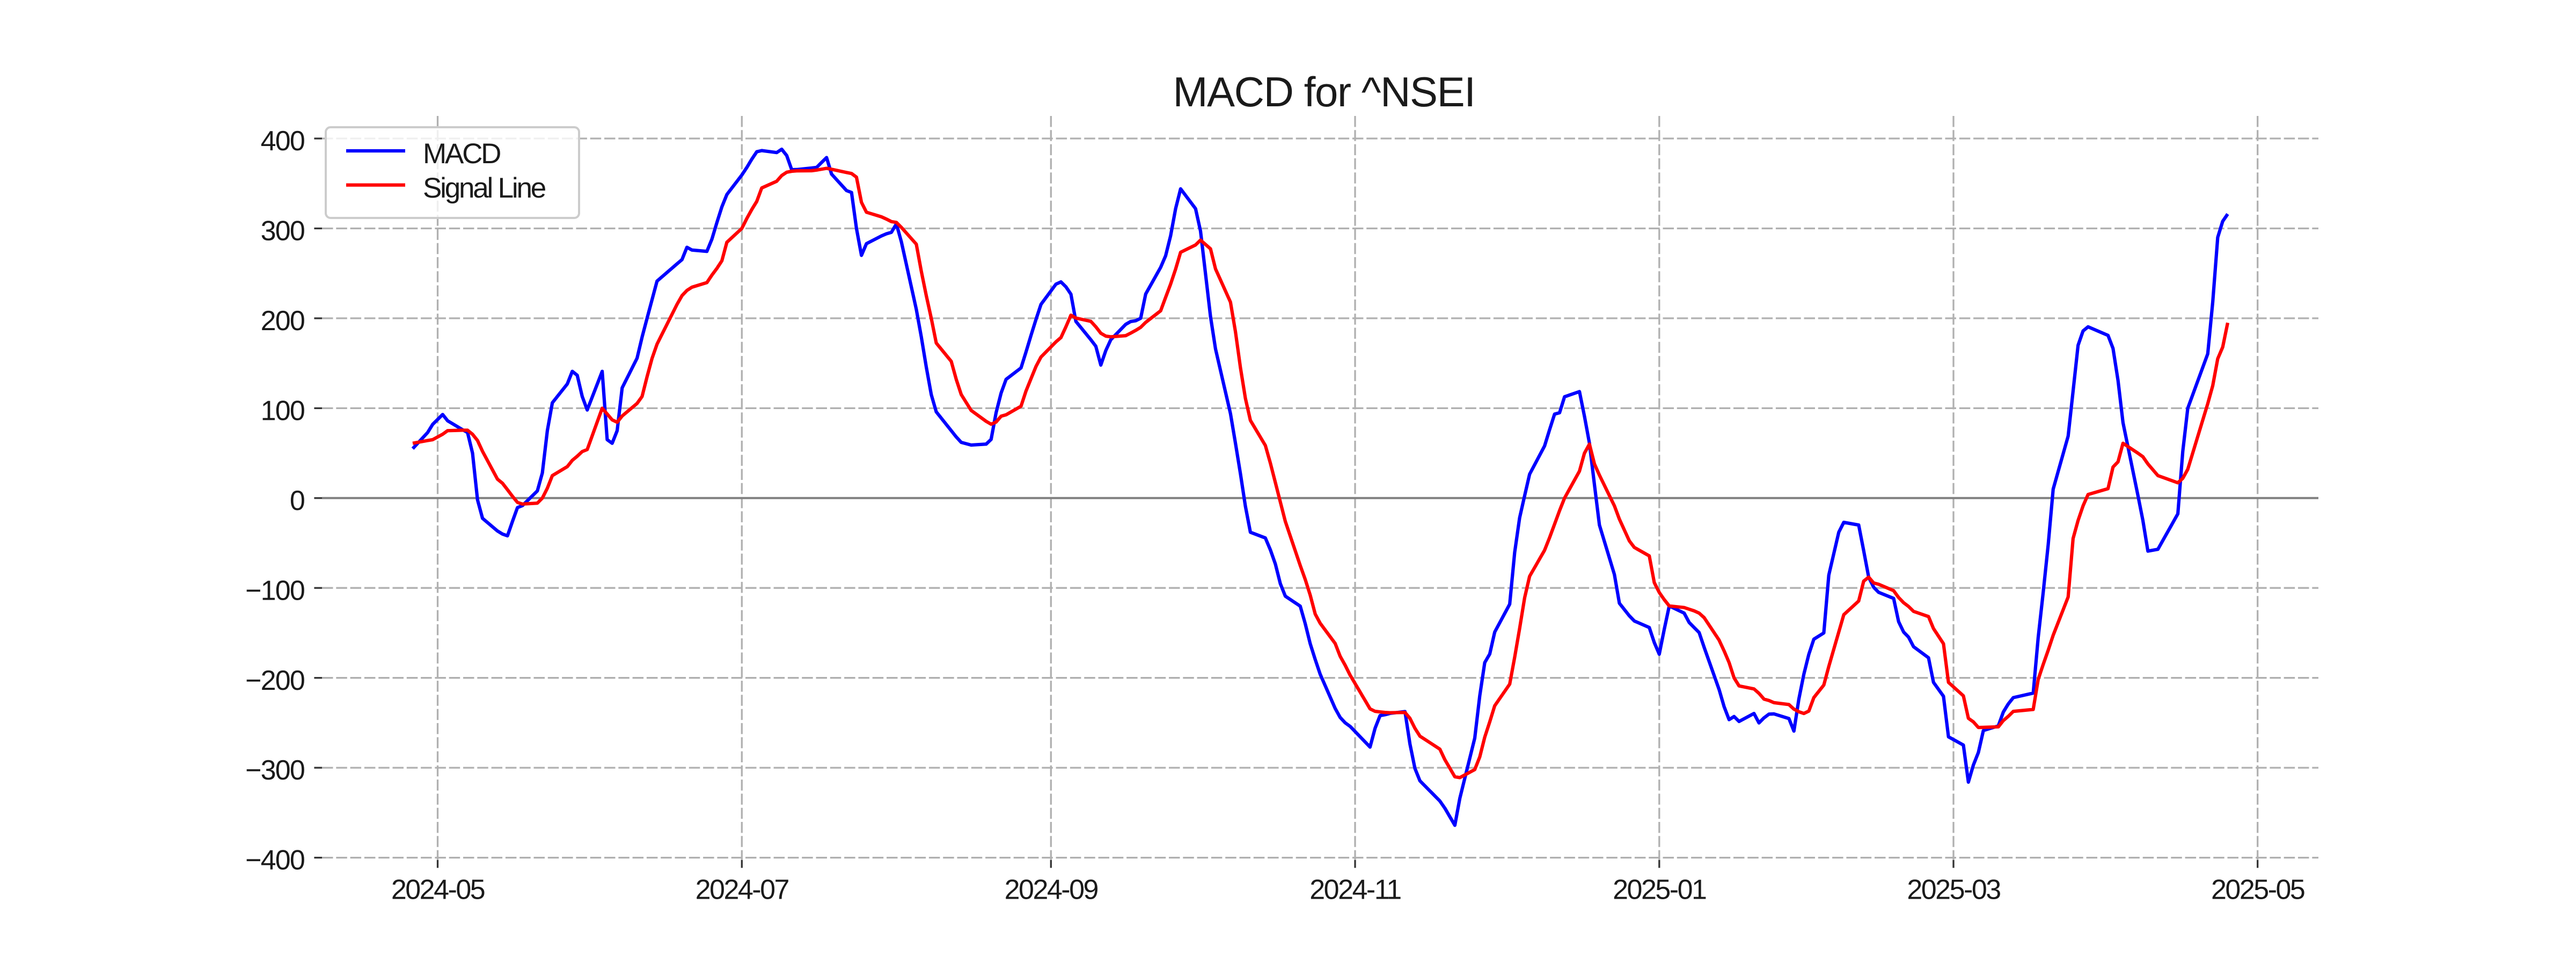  Describe the element at coordinates (282, 411) in the screenshot. I see `svg-text: 100` at that location.